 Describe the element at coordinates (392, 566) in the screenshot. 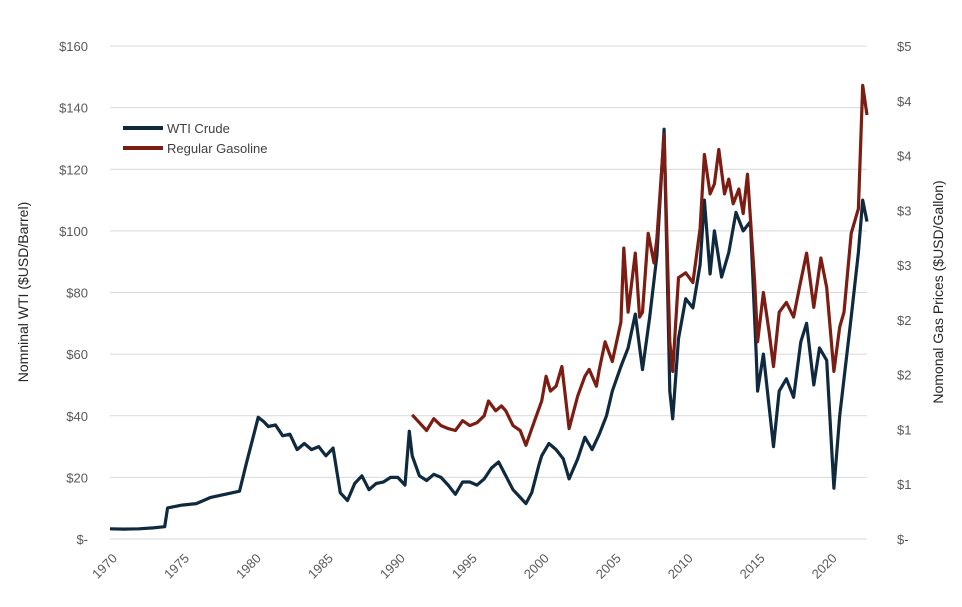

I see `x-tick-label: 1990` at that location.